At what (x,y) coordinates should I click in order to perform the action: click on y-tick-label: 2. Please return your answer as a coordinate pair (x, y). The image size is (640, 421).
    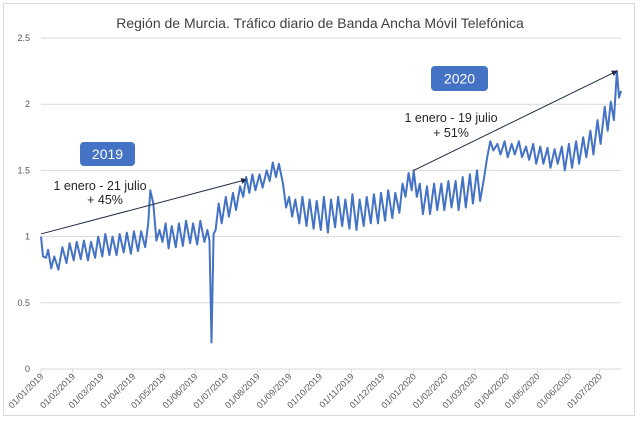
    Looking at the image, I should click on (27, 104).